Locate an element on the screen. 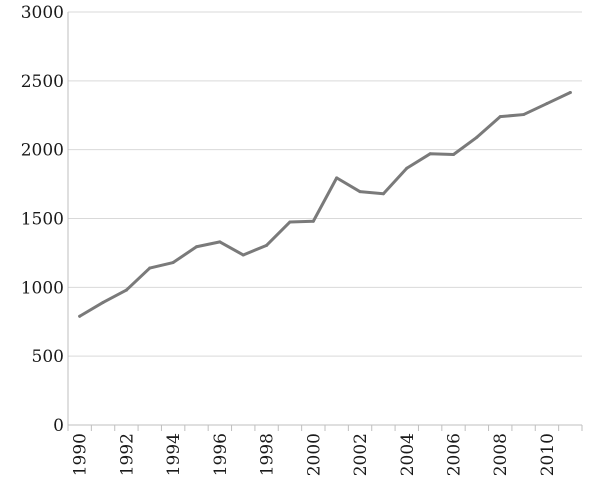  data-point-1999 is located at coordinates (290, 222).